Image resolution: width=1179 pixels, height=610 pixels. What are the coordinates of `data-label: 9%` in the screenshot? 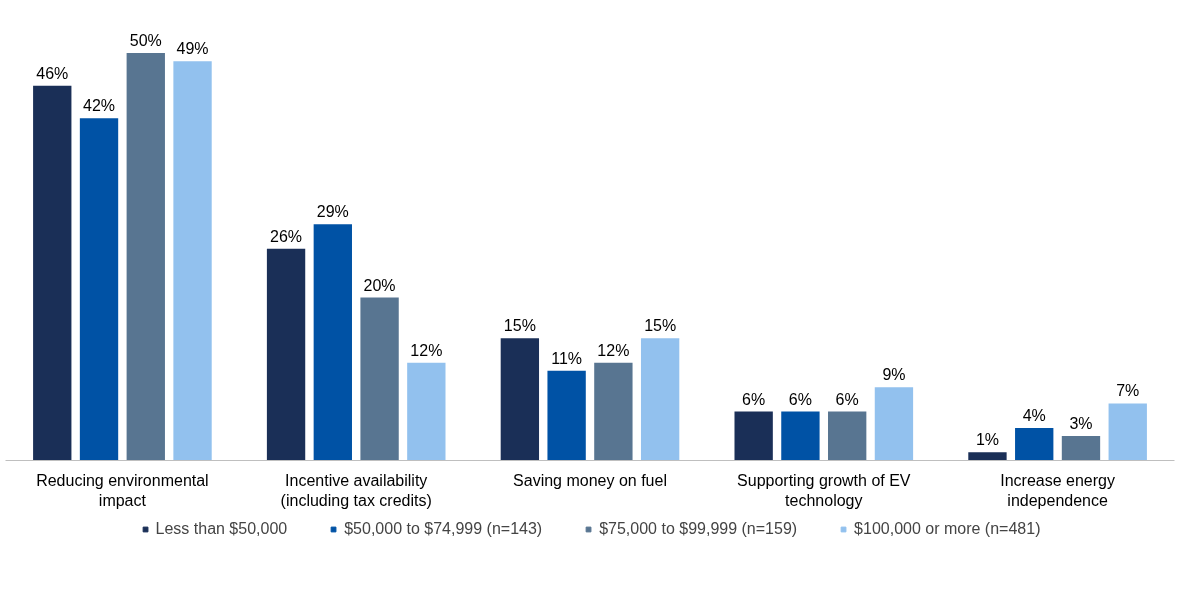 It's located at (894, 375).